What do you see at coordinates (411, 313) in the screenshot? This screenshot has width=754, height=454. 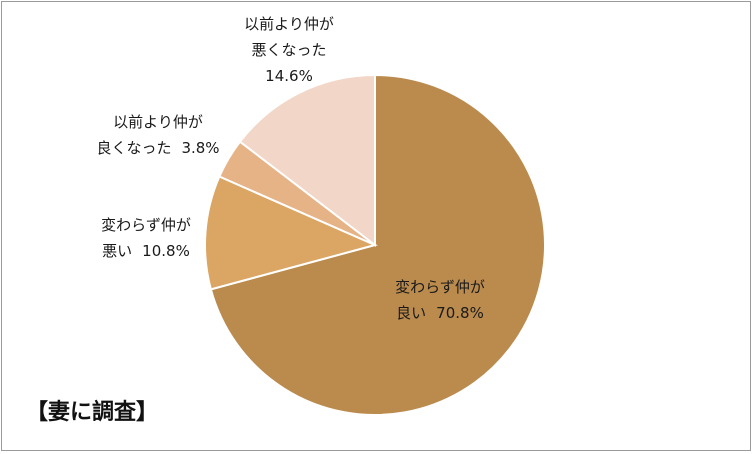 I see `slice-category: 良い` at bounding box center [411, 313].